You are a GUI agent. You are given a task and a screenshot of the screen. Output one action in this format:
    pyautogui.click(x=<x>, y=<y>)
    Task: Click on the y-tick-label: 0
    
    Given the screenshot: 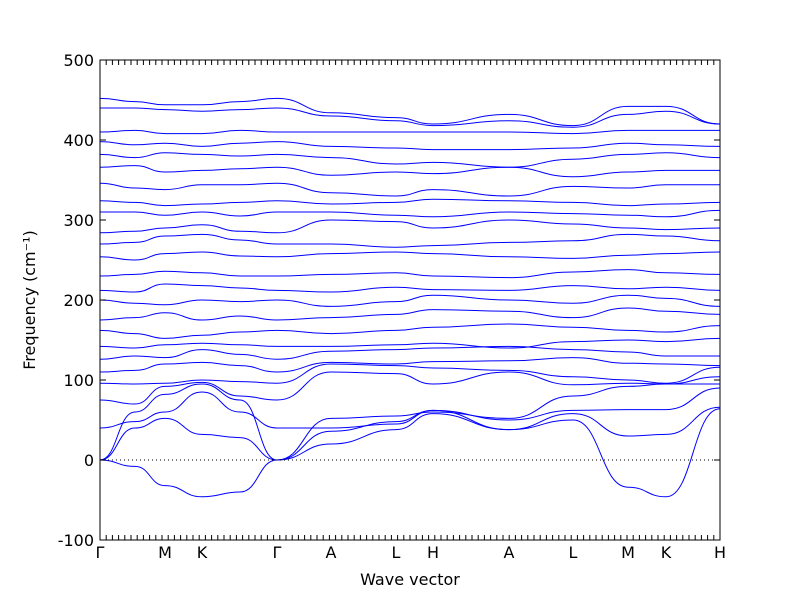 What is the action you would take?
    pyautogui.click(x=89, y=460)
    